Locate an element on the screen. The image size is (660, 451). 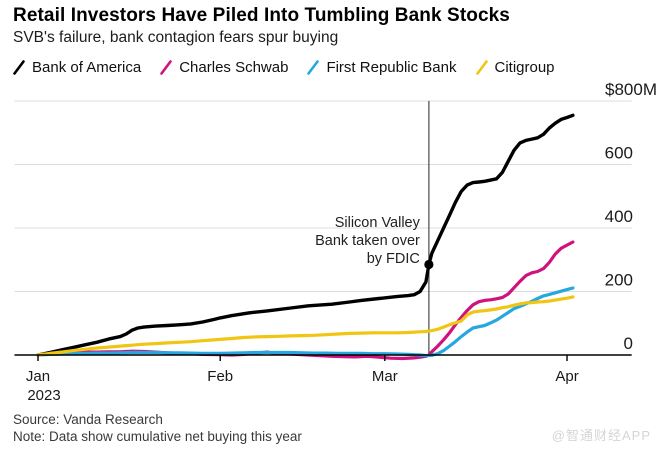
x-tick-label-jan: Jan is located at coordinates (38, 376).